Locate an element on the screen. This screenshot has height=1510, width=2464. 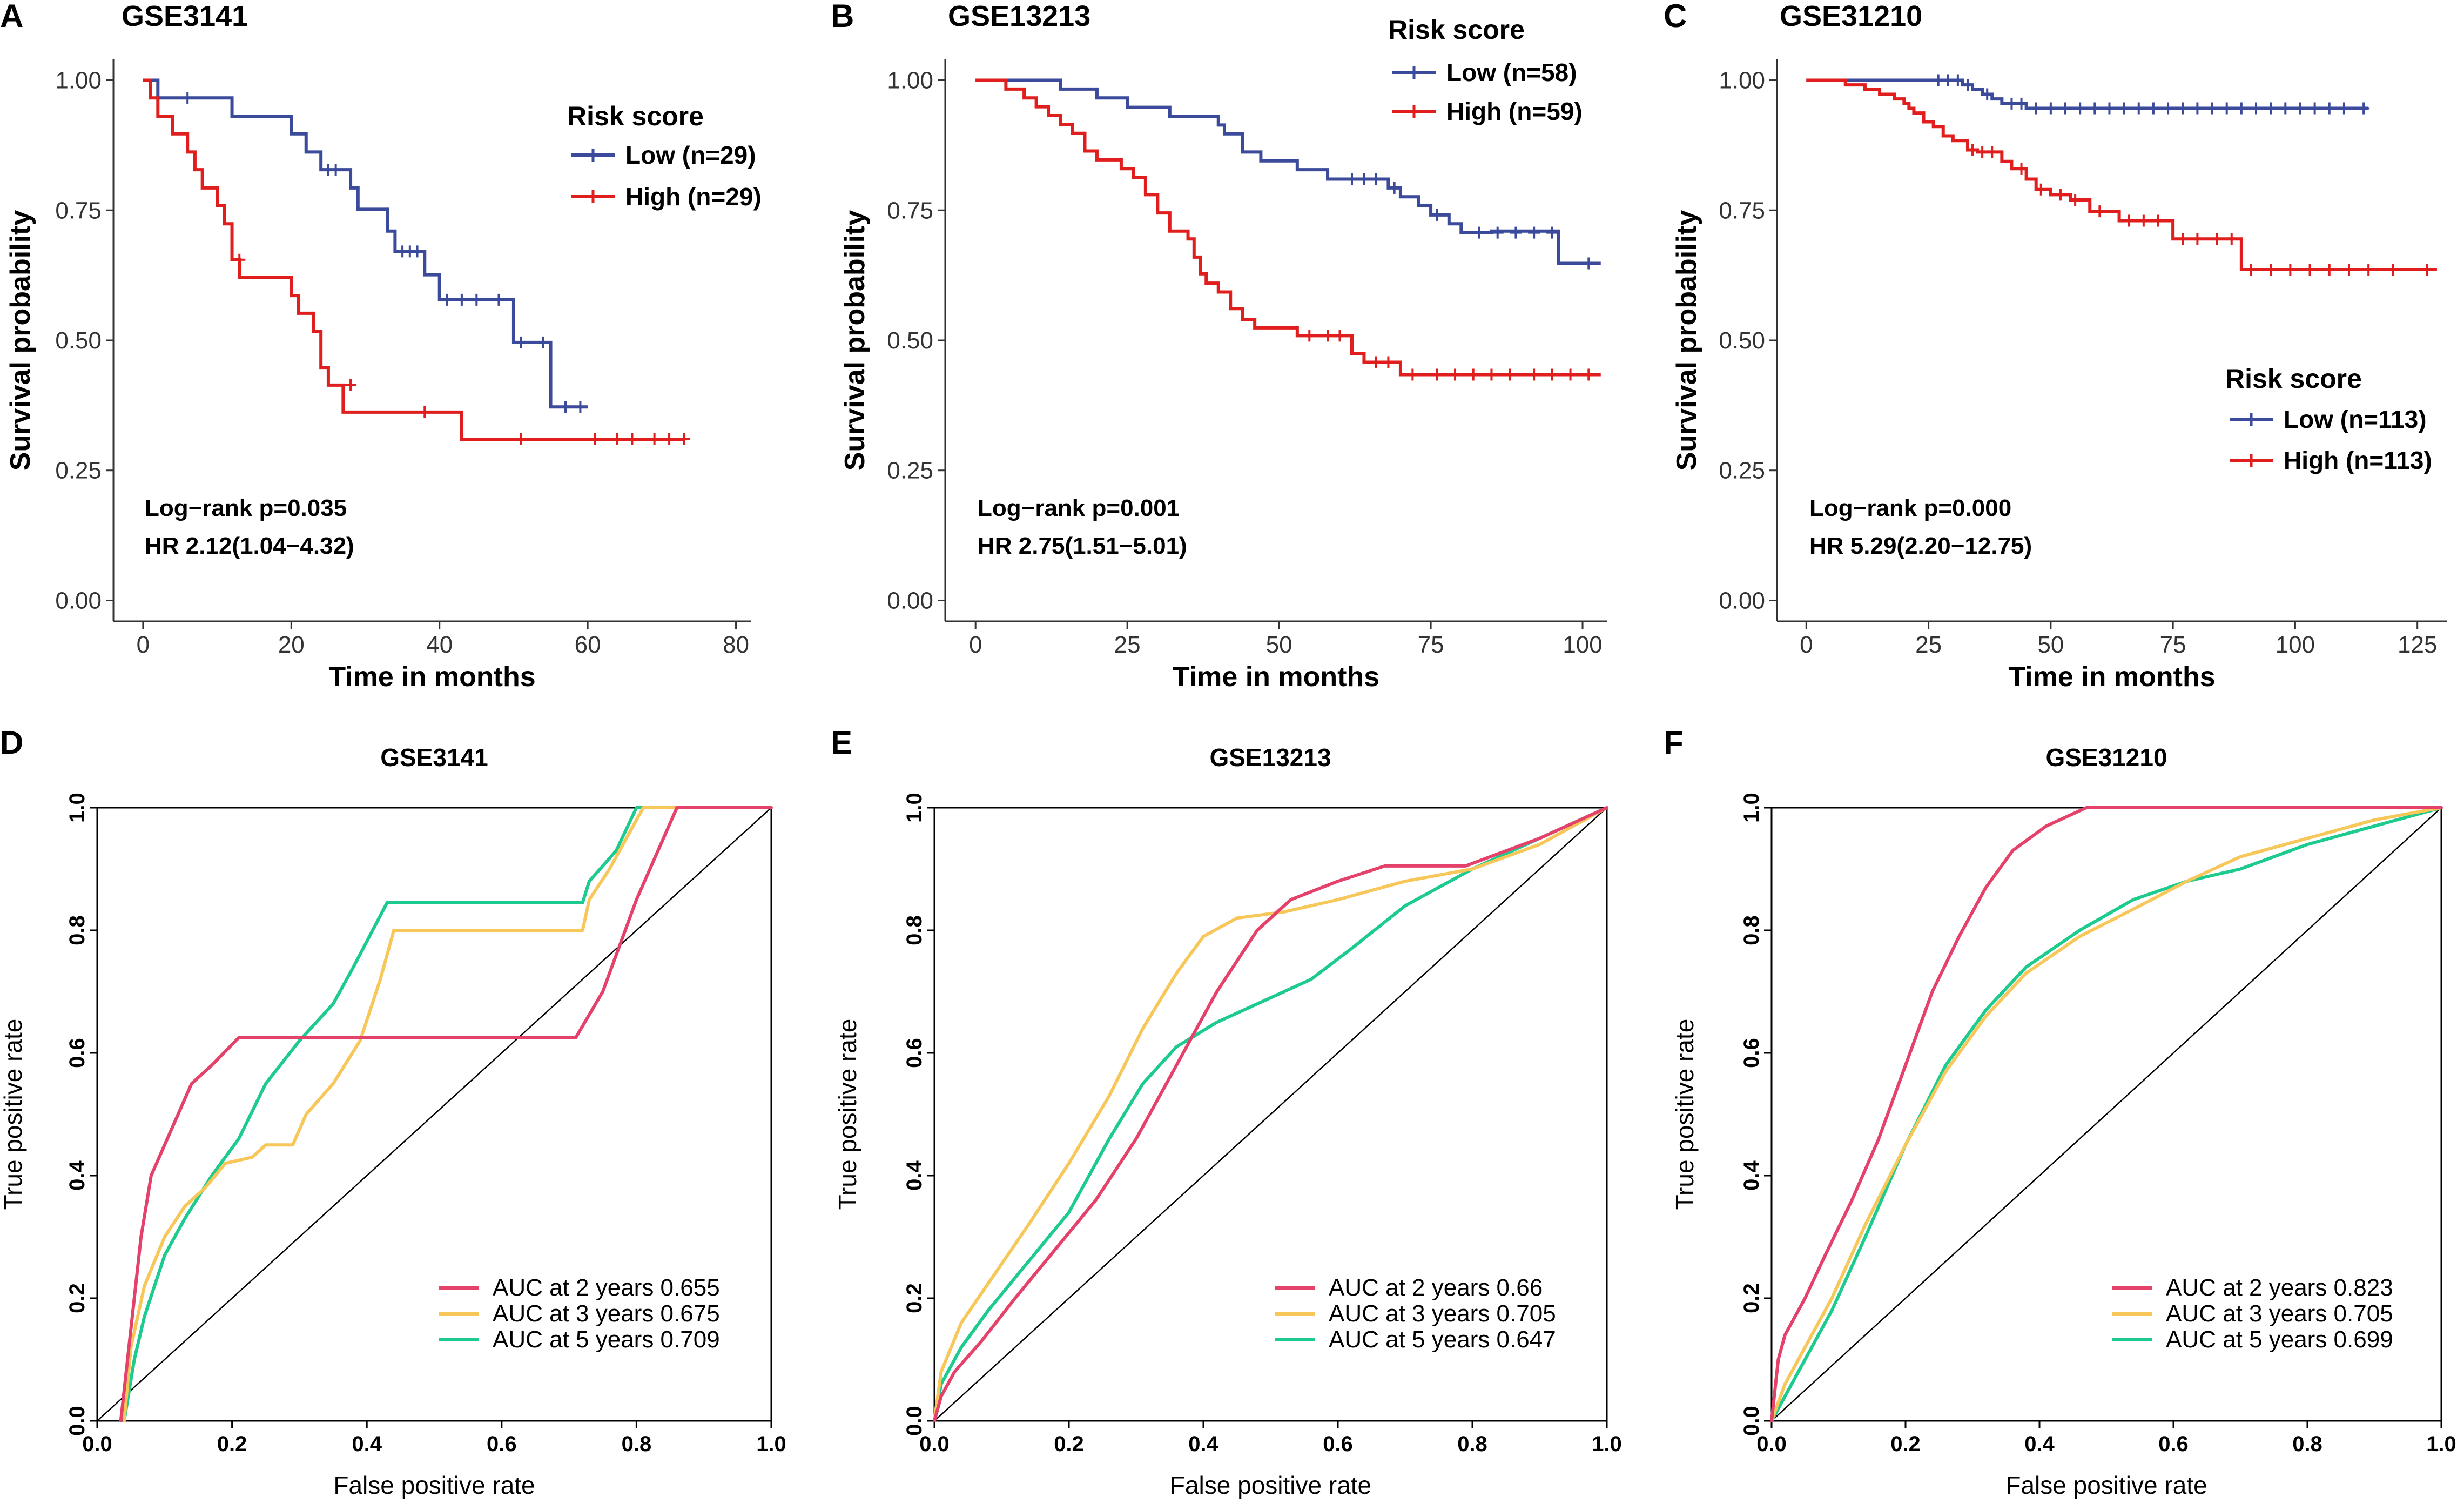
x-tick-label: 125 is located at coordinates (2417, 645).